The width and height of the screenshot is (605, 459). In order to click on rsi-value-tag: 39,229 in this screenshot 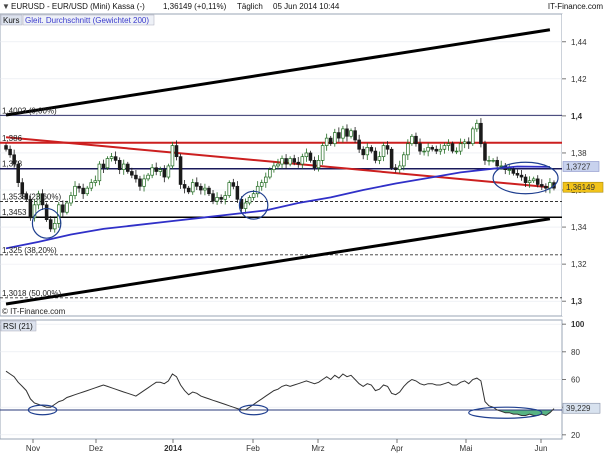, I will do `click(581, 408)`.